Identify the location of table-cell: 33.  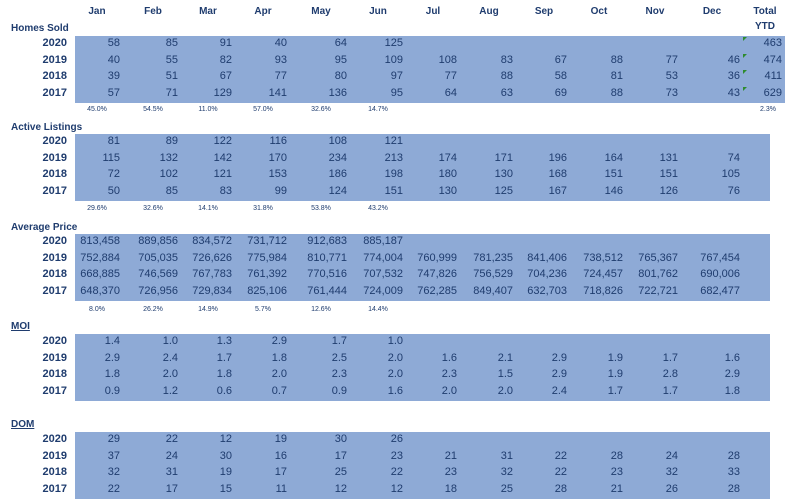
(733, 472).